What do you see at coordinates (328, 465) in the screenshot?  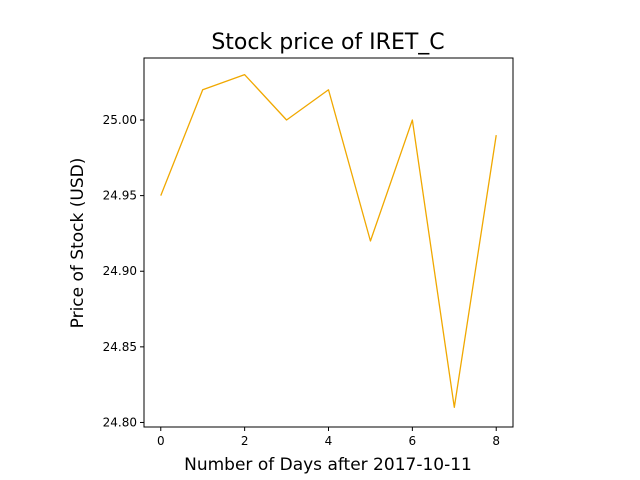 I see `x-axis-label: Number of Days after 2017-10-11` at bounding box center [328, 465].